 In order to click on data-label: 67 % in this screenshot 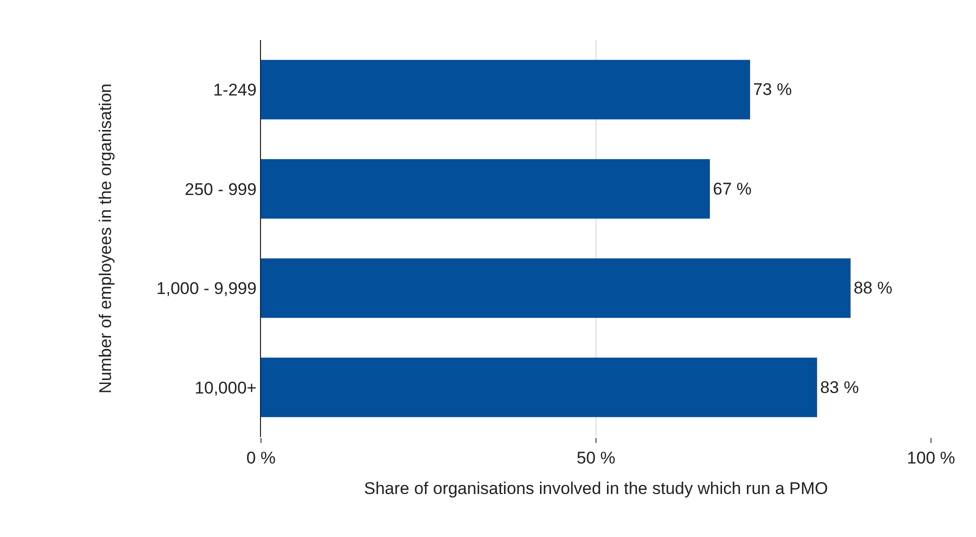, I will do `click(732, 188)`.